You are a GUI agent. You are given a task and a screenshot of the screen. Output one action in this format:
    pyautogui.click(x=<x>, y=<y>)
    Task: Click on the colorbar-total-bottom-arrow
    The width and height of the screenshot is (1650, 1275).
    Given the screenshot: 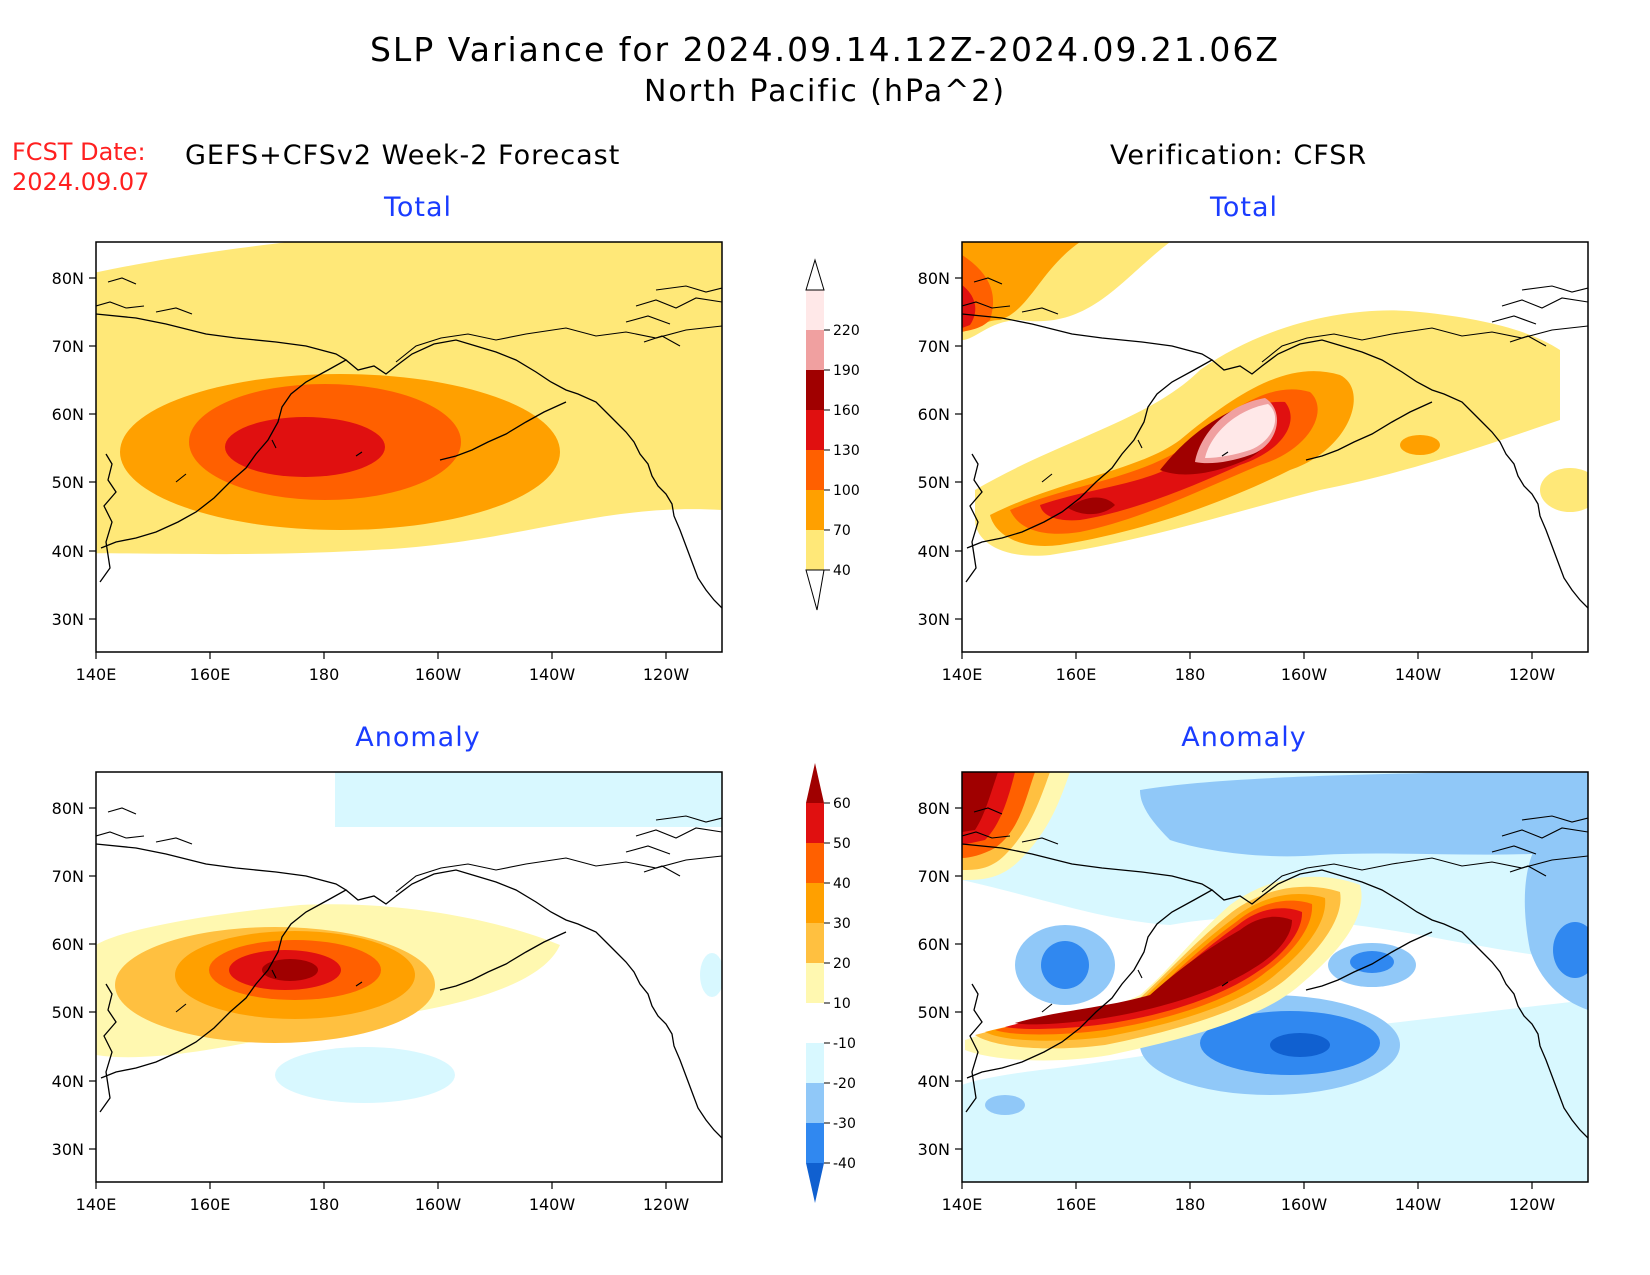 What is the action you would take?
    pyautogui.click(x=815, y=590)
    